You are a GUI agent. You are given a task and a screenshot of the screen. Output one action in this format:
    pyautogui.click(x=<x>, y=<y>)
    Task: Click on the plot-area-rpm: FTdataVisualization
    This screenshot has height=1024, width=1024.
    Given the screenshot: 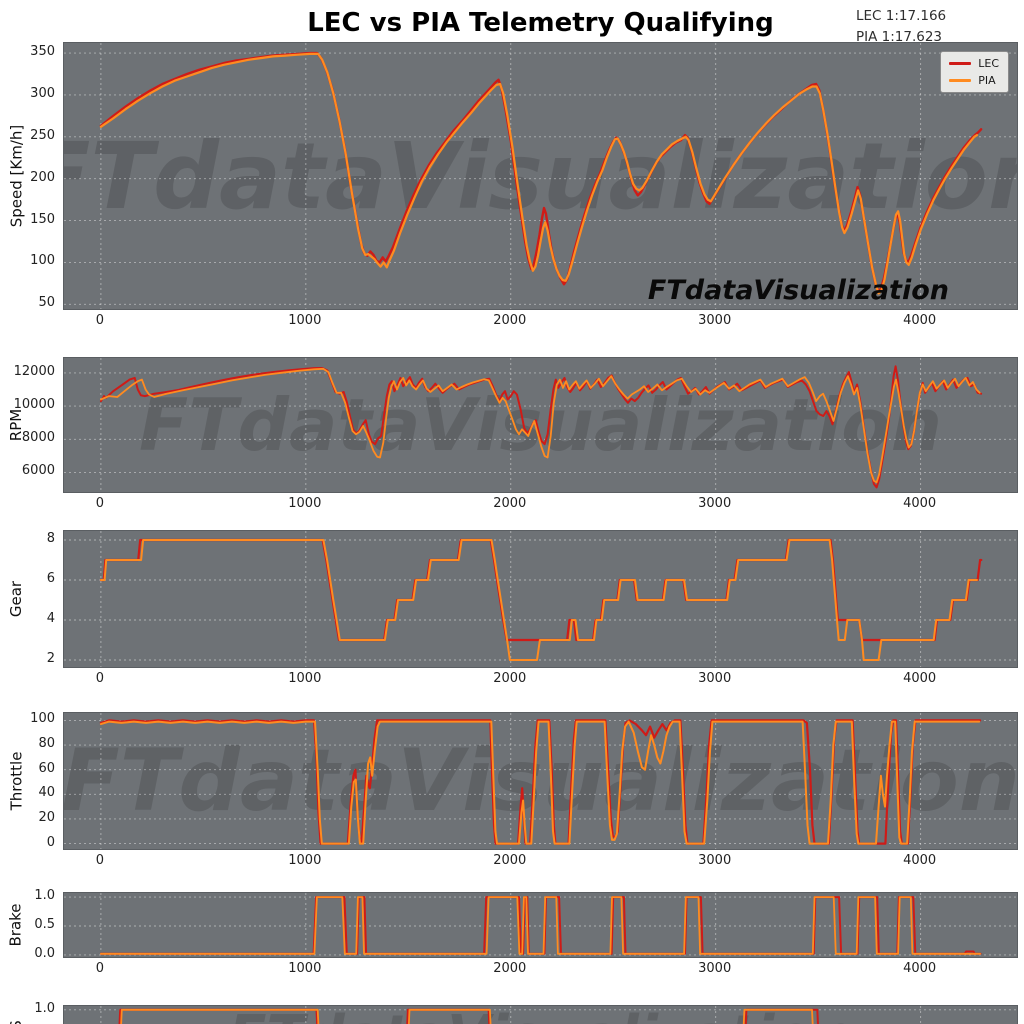 What is the action you would take?
    pyautogui.click(x=540, y=425)
    